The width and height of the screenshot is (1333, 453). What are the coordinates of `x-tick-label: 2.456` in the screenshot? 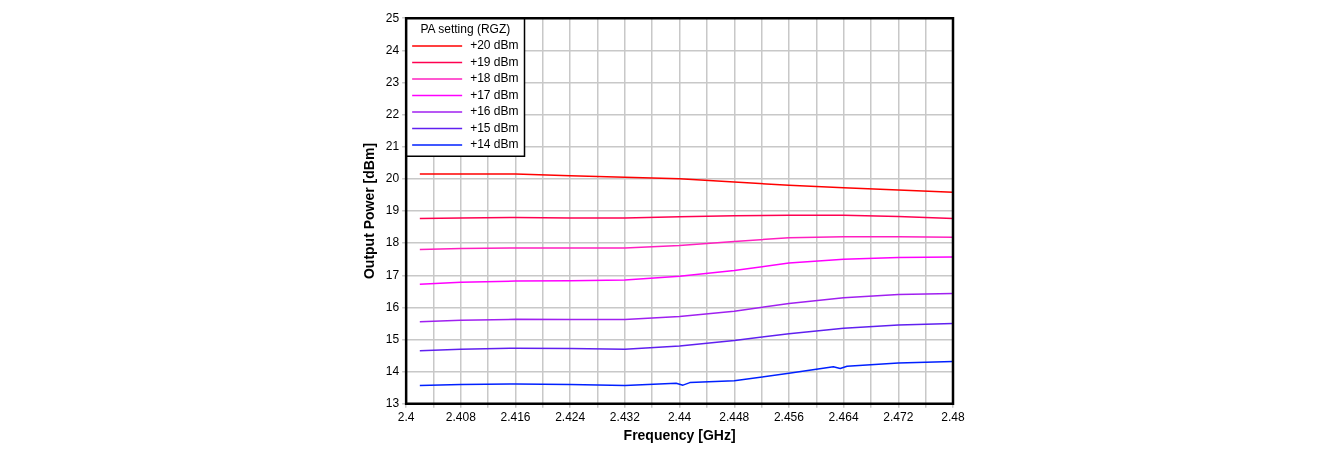 It's located at (789, 417).